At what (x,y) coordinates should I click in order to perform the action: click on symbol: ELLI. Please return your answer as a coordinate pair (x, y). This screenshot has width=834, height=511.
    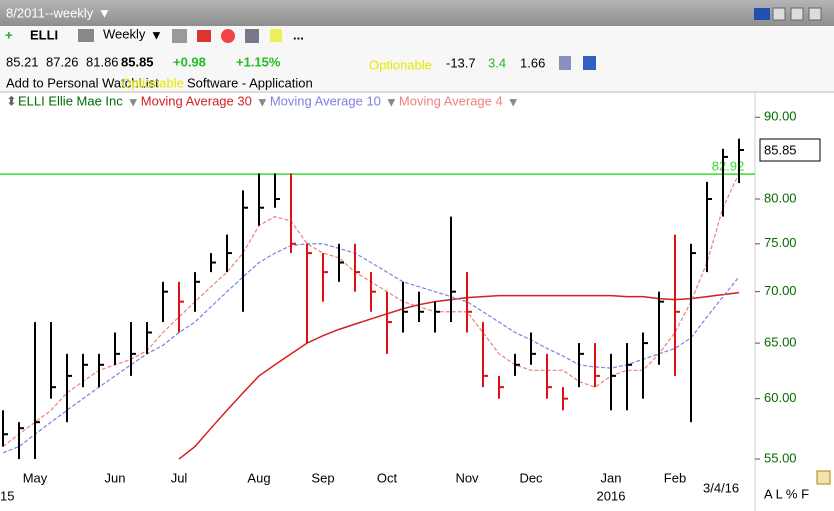
    Looking at the image, I should click on (44, 34).